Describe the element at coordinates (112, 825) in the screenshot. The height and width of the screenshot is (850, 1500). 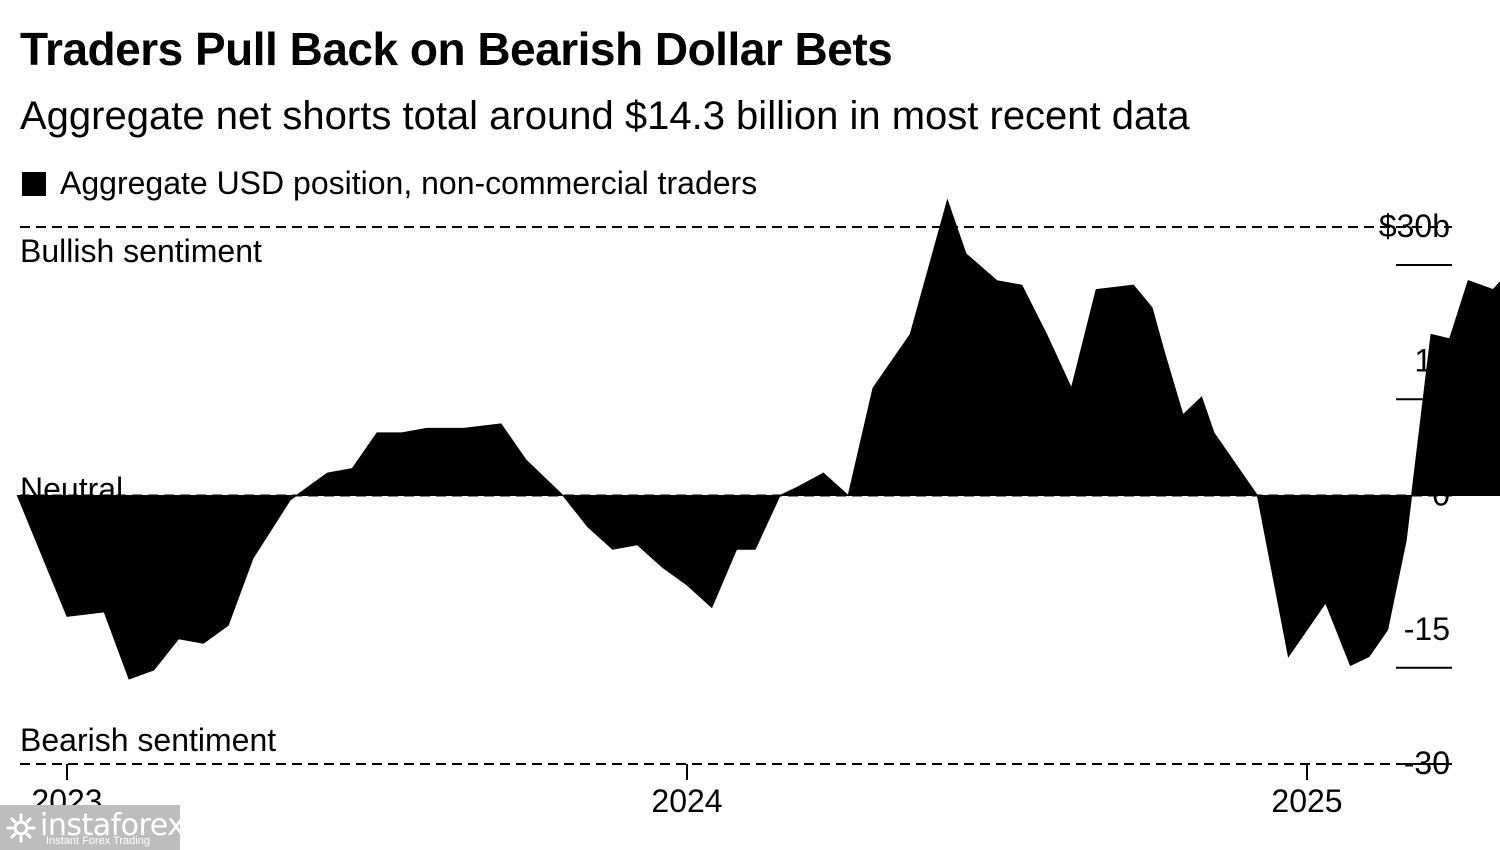
I see `watermark-name: instaforex` at that location.